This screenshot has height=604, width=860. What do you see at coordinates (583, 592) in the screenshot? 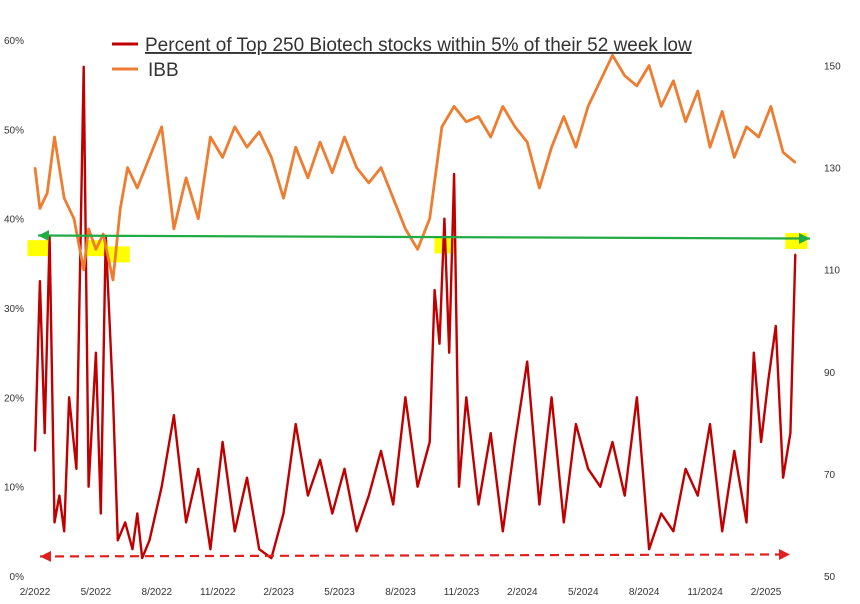
I see `x-tick-label: 5/2024` at bounding box center [583, 592].